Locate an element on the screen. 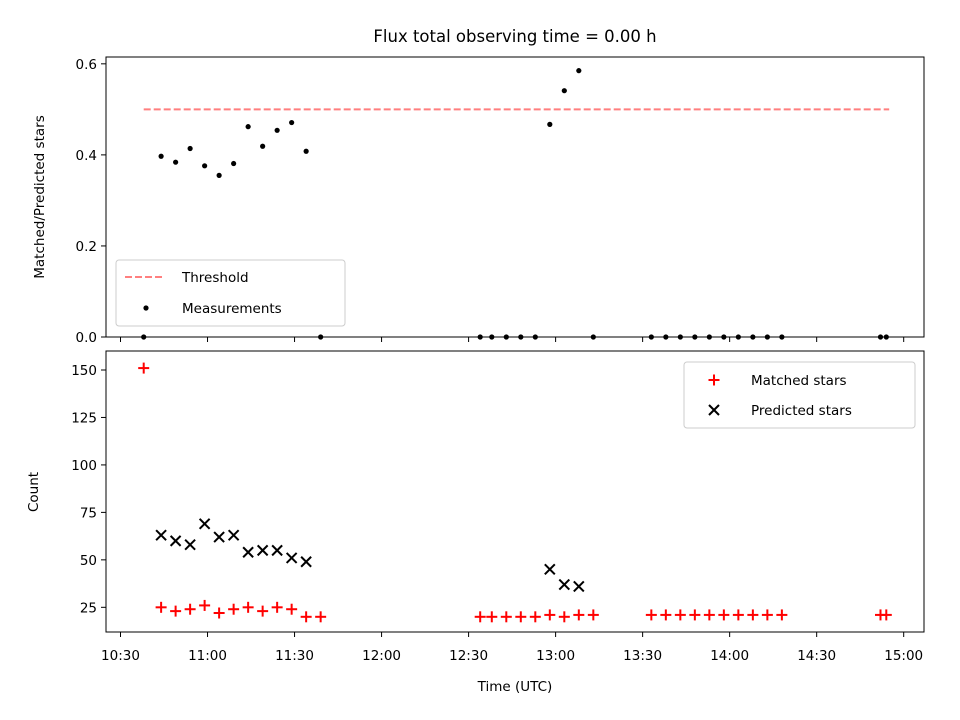 Image resolution: width=960 pixels, height=720 pixels. x-tick-label: 14:00 is located at coordinates (729, 656).